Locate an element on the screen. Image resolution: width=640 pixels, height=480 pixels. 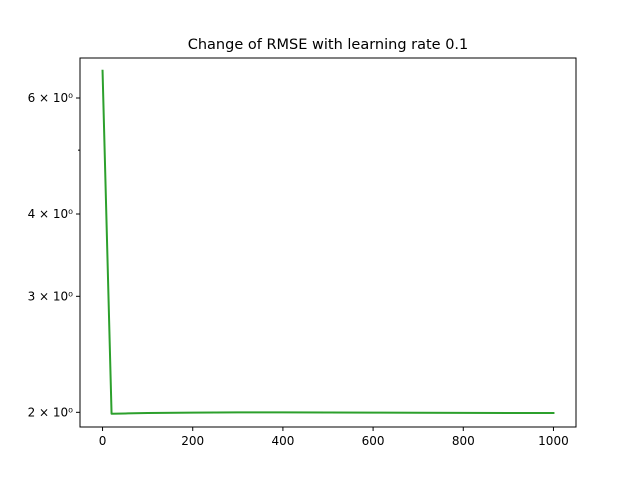
x-tick-label: 0 is located at coordinates (103, 441).